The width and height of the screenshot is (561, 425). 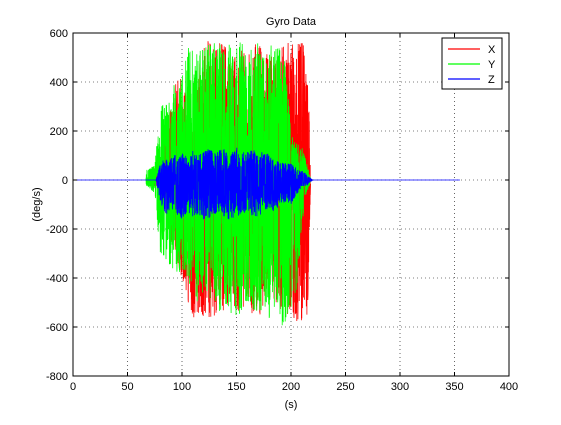 I want to click on y-tick-label: -200, so click(x=57, y=230).